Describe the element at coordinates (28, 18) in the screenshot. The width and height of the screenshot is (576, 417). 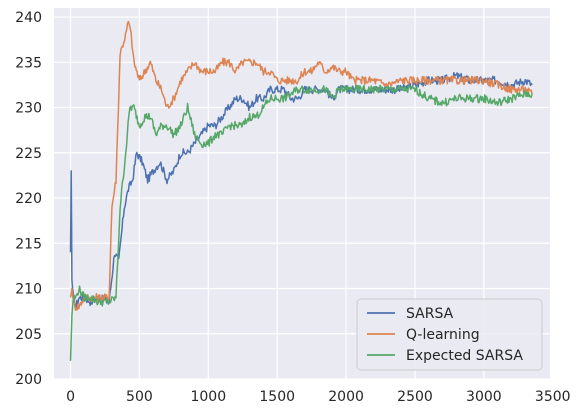
I see `y-tick-label: 240` at that location.